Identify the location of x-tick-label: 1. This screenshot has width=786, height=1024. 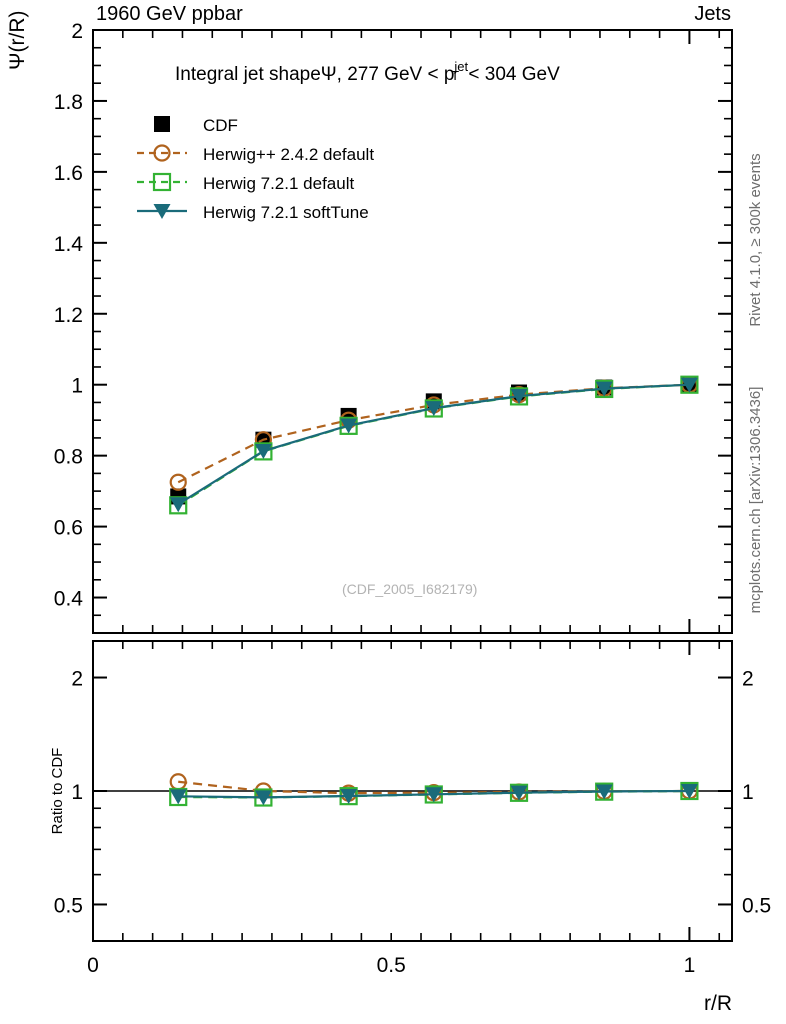
(690, 965).